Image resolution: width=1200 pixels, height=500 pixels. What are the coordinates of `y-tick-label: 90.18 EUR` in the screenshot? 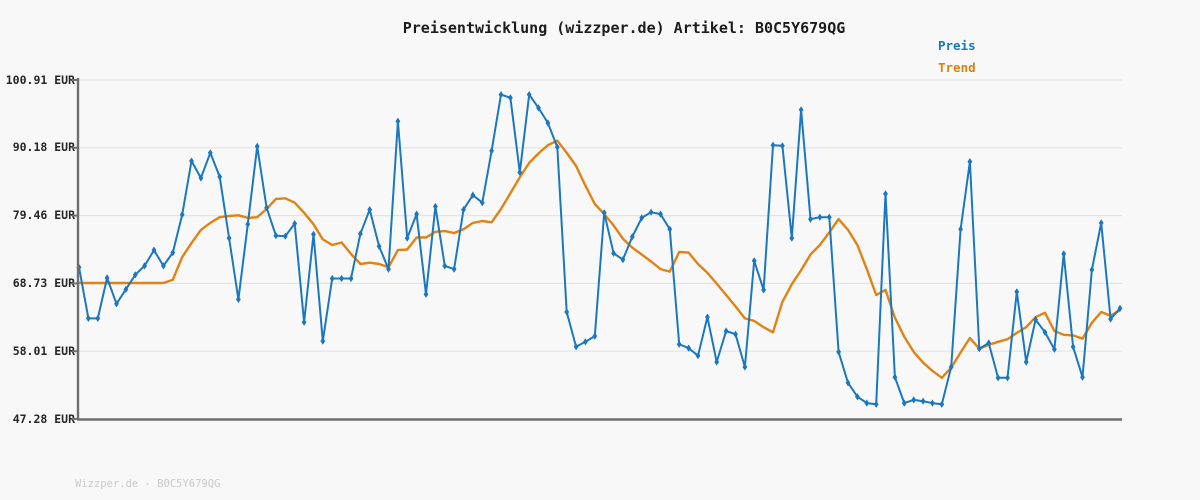 It's located at (43, 147).